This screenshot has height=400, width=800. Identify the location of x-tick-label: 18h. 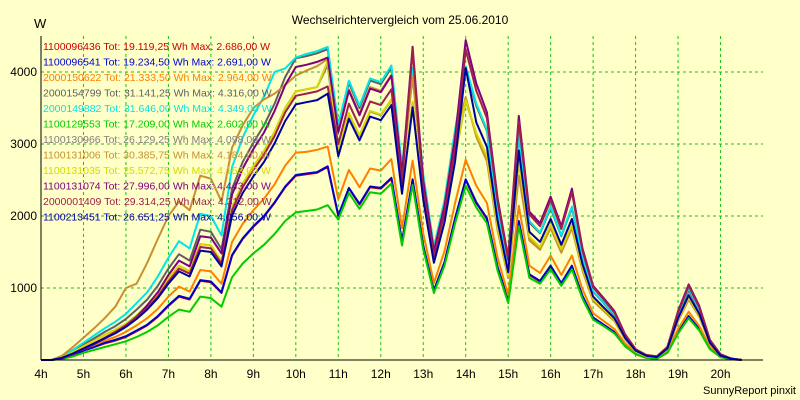
(636, 374).